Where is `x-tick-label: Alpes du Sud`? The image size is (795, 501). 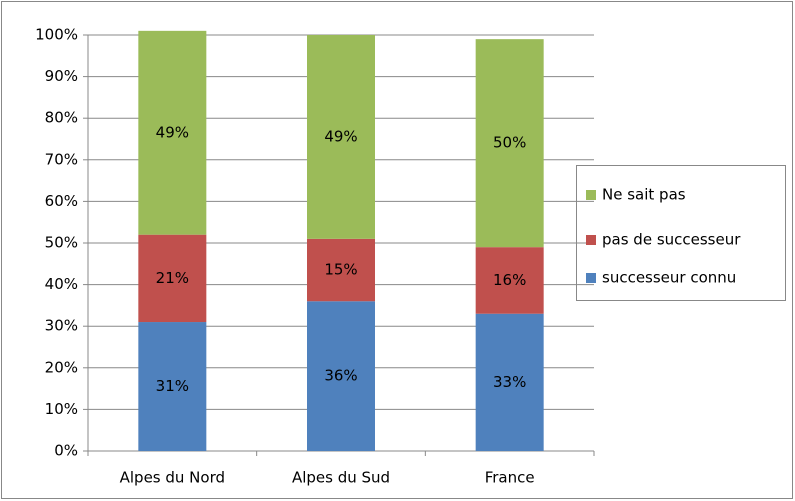
x-tick-label: Alpes du Sud is located at coordinates (341, 478).